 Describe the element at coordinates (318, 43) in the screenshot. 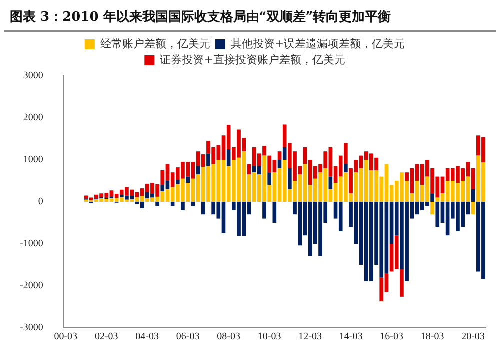

I see `legend-label: 其他投资+误差遗漏项差额，亿美元` at that location.